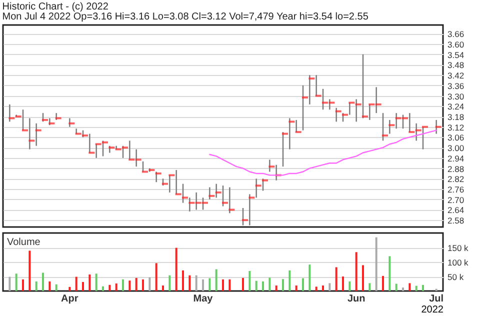 This screenshot has height=327, width=500. Describe the element at coordinates (356, 299) in the screenshot. I see `x-tick-label: Jun` at that location.